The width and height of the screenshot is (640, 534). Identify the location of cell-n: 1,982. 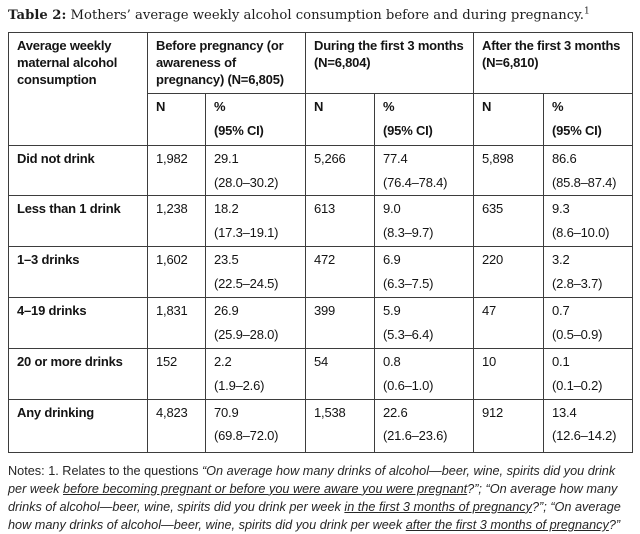
(176, 170).